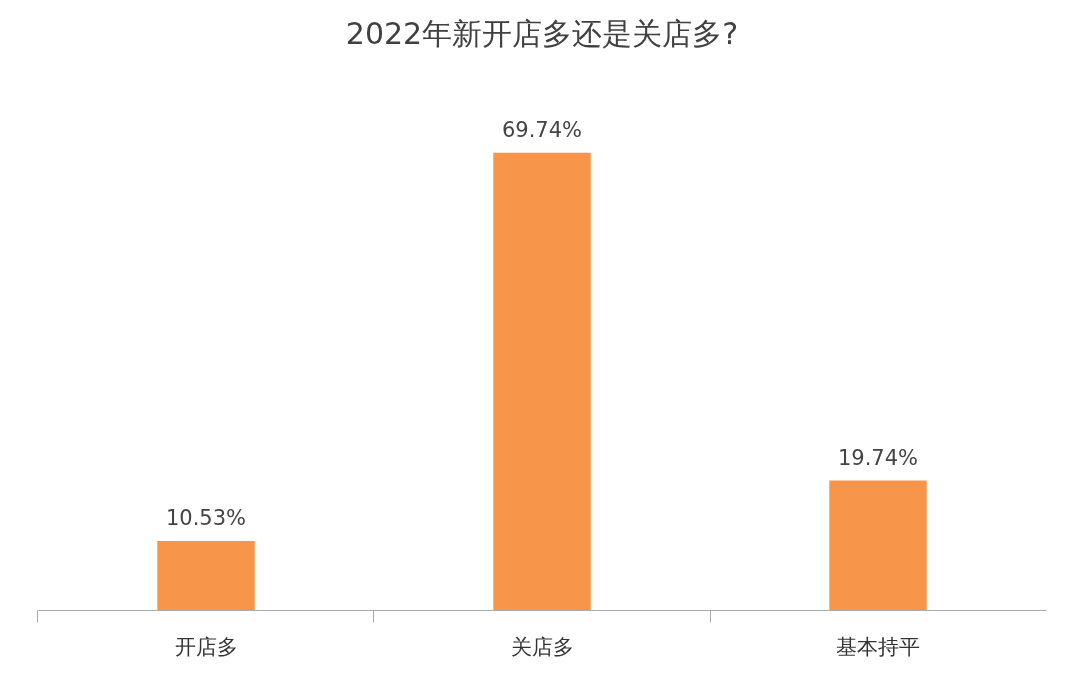 This screenshot has width=1080, height=682. Describe the element at coordinates (878, 646) in the screenshot. I see `x-tick-label: 基本持平` at that location.